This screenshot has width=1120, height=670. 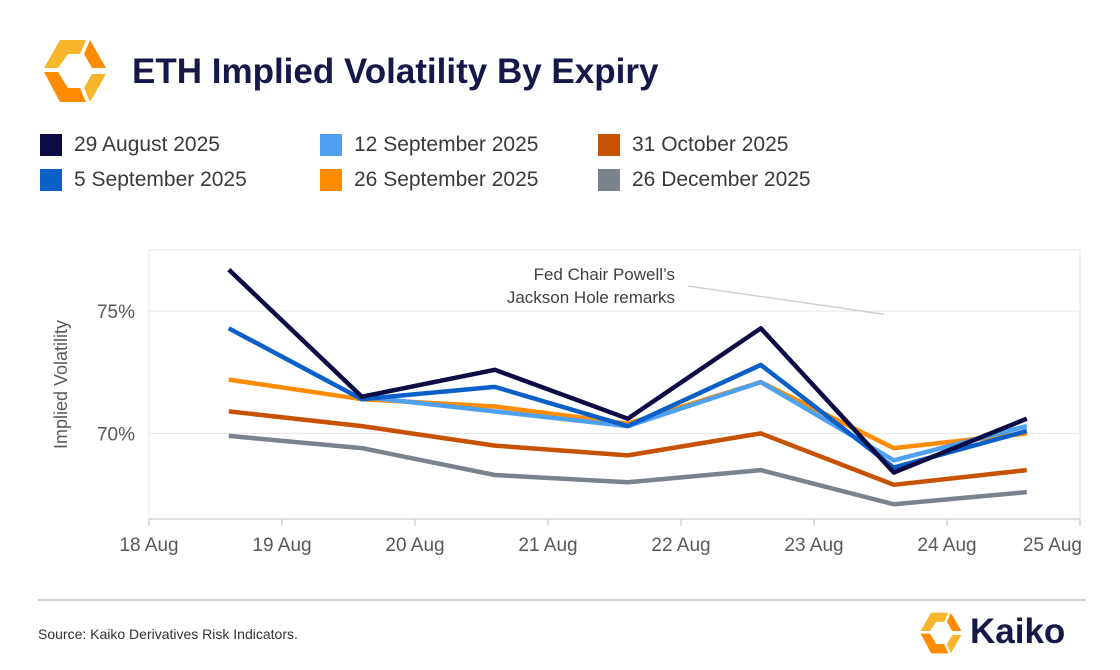 I want to click on x-tick-label: 20 Aug, so click(x=414, y=545).